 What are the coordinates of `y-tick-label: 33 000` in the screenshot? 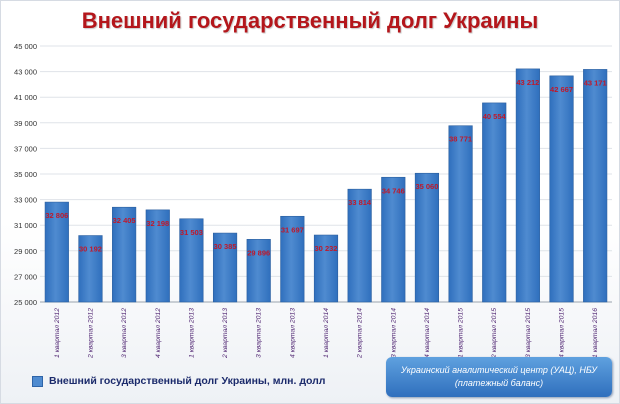 It's located at (25, 200).